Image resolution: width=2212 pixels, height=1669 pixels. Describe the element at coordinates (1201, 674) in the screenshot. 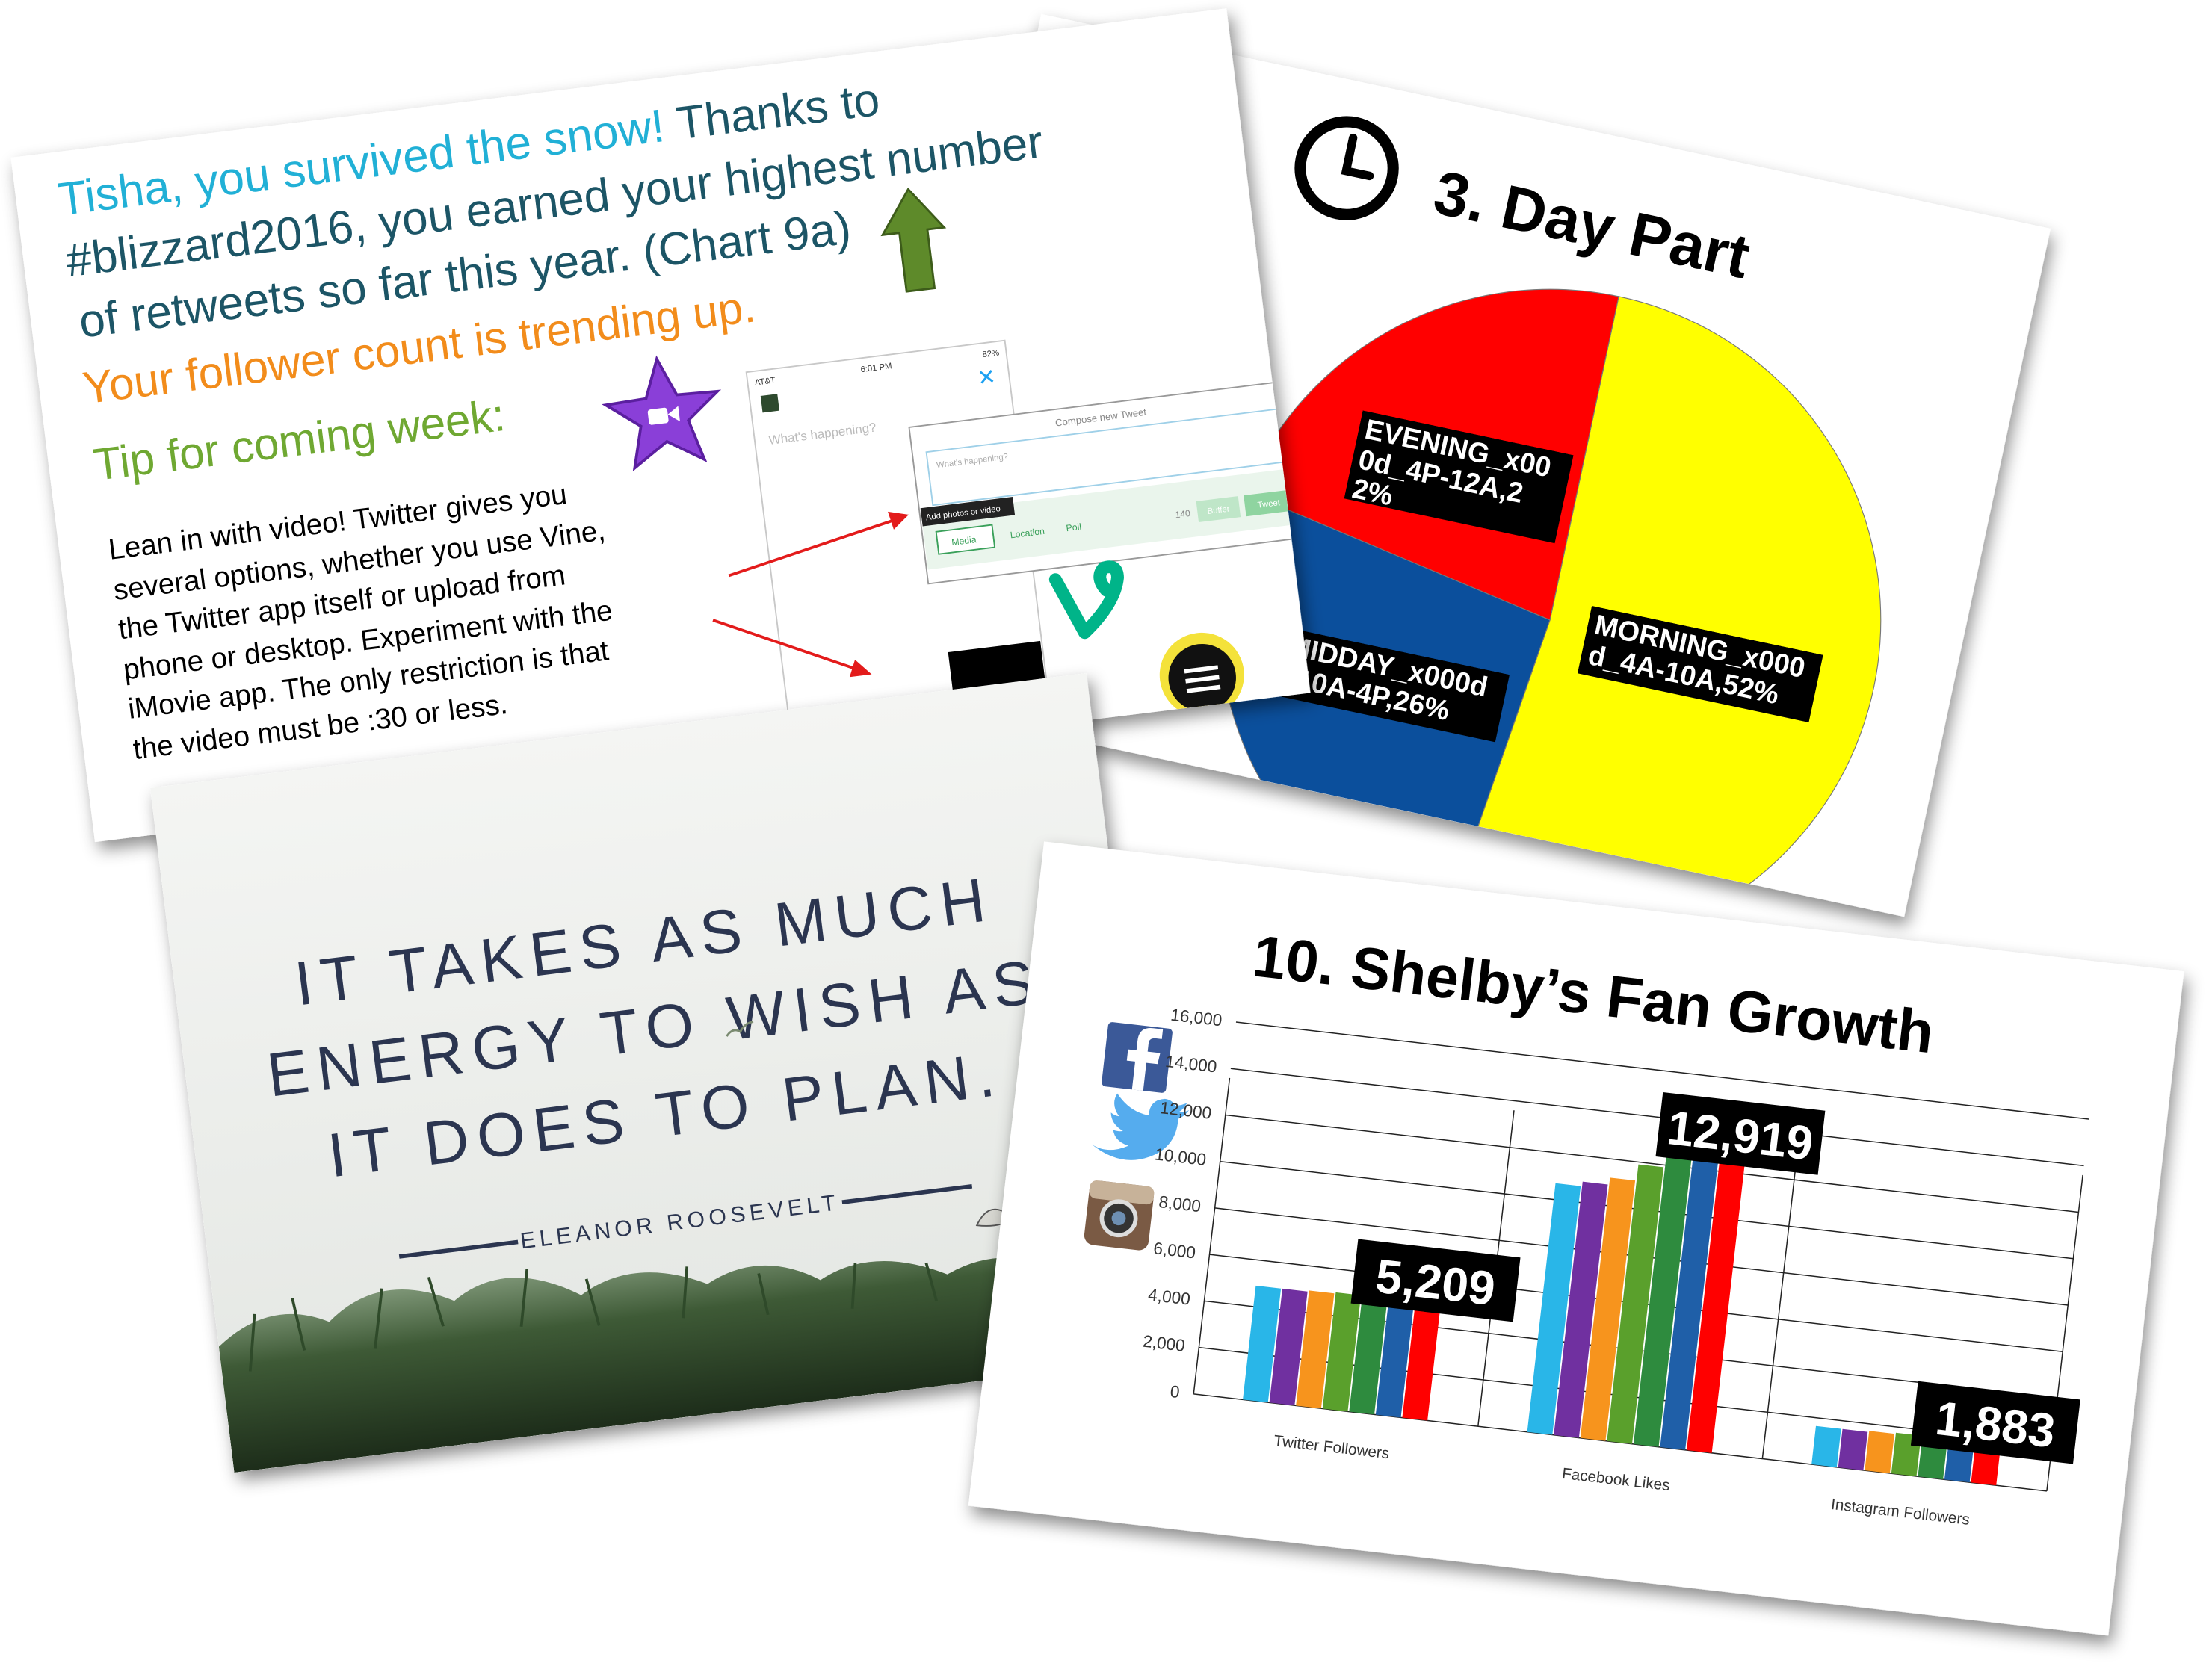

I see `buffer-icon` at that location.